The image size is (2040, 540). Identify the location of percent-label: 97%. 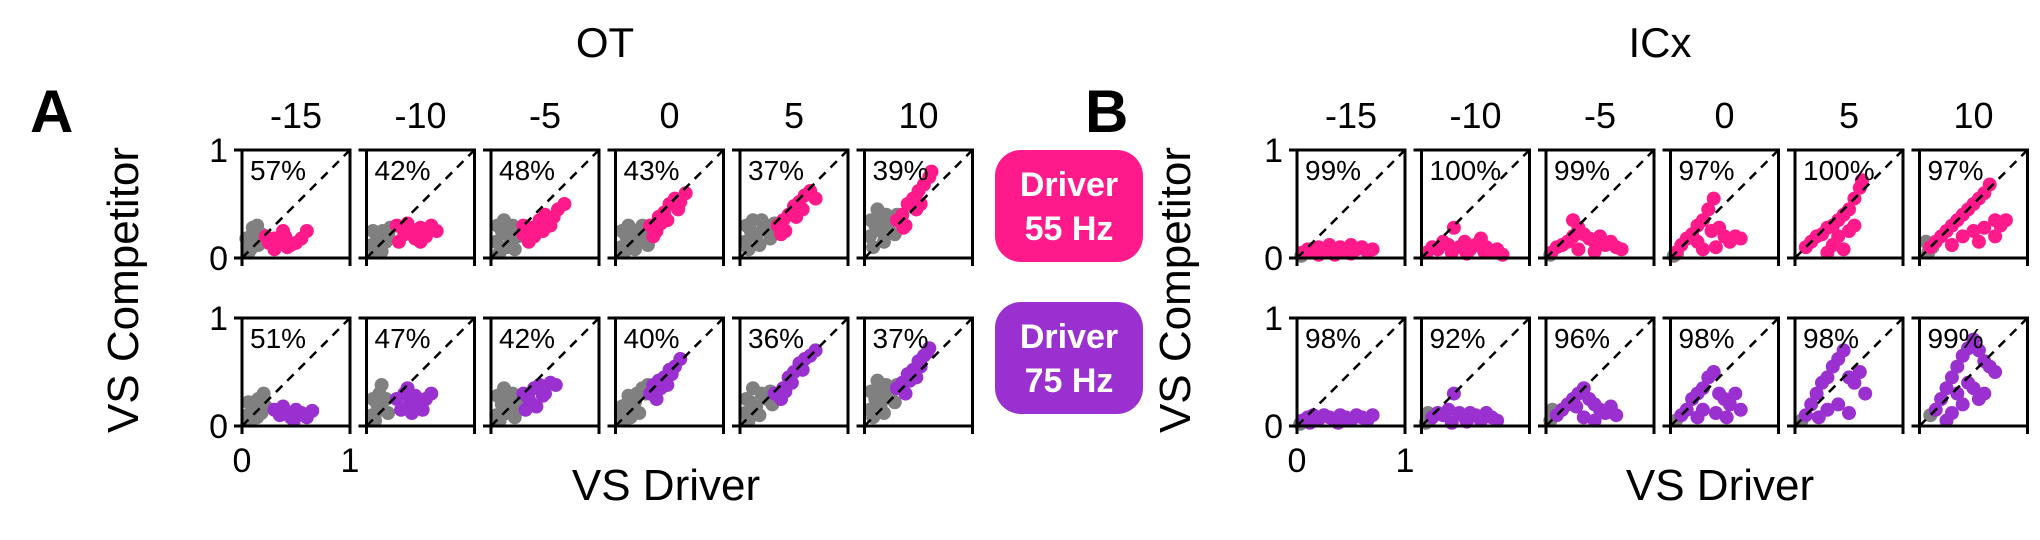
(1707, 170).